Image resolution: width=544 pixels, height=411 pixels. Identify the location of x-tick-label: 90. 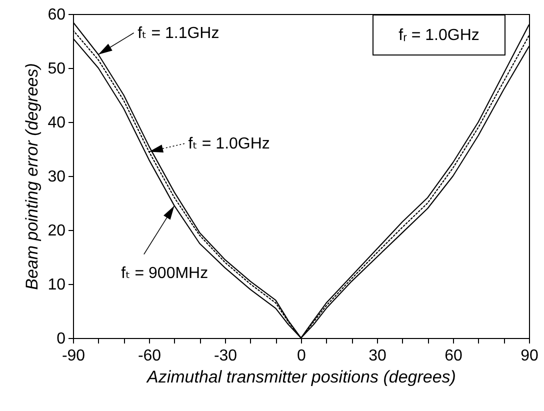
(529, 356).